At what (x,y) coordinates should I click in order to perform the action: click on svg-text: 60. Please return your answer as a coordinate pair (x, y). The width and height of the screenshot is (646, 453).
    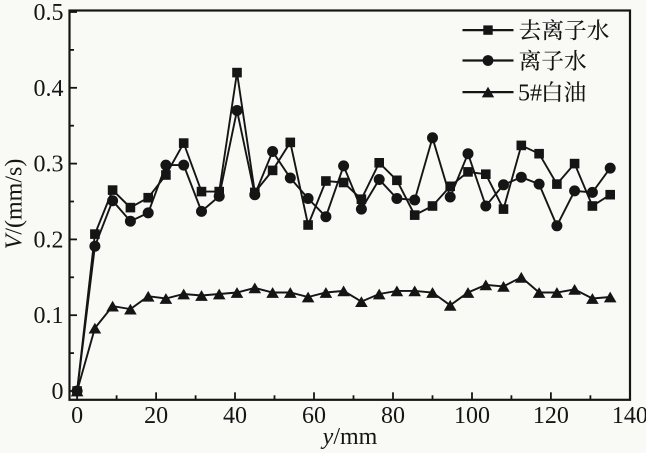
    Looking at the image, I should click on (314, 416).